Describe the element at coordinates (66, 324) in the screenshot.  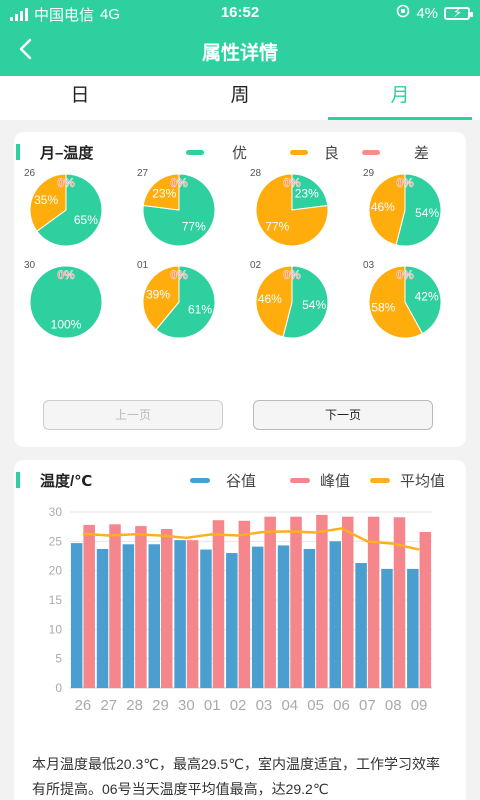
I see `pie-slice-good-label: 100%` at that location.